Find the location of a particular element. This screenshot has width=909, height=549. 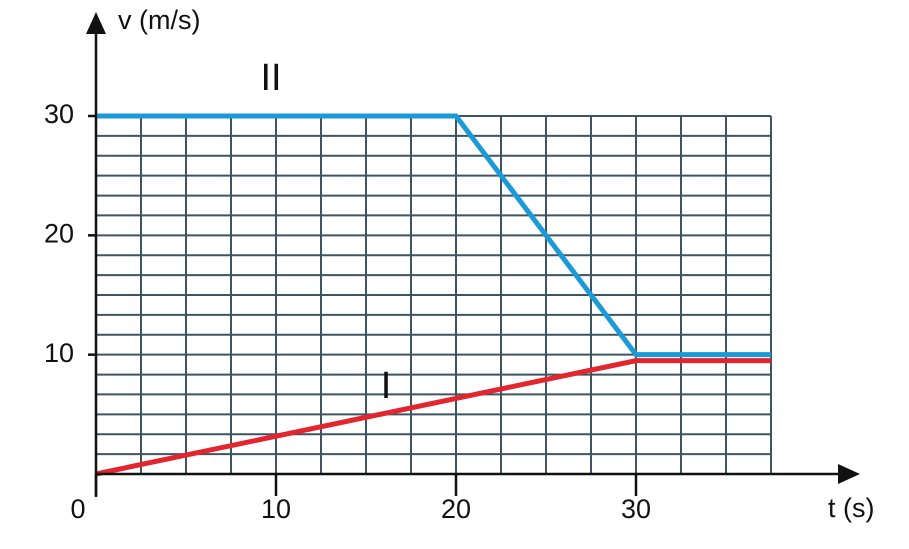

y-tick-label: 30 is located at coordinates (59, 114).